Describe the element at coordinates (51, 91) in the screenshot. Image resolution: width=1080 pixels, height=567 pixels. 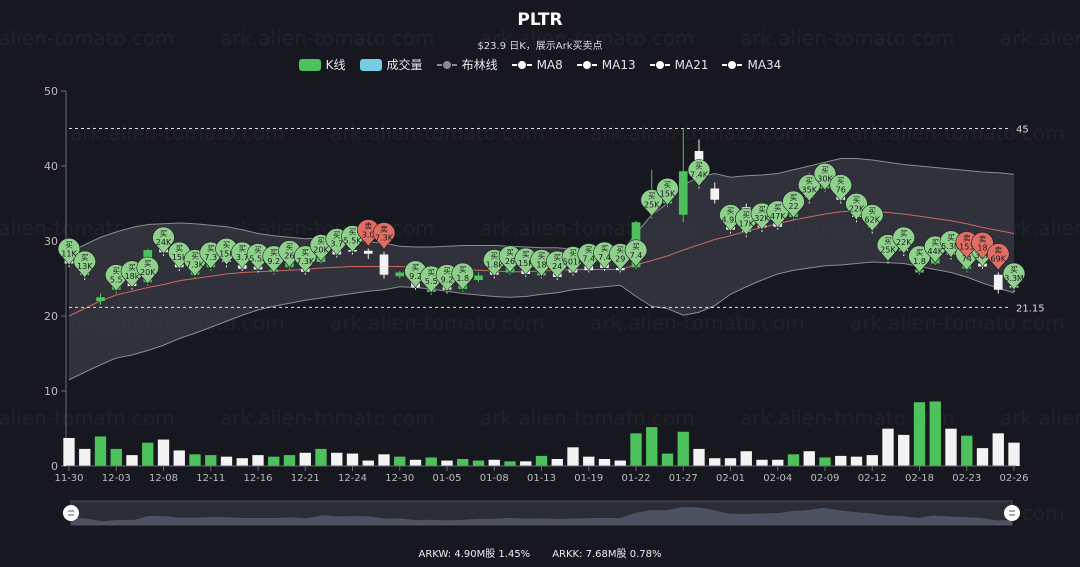
I see `y-tick-label: 50` at that location.